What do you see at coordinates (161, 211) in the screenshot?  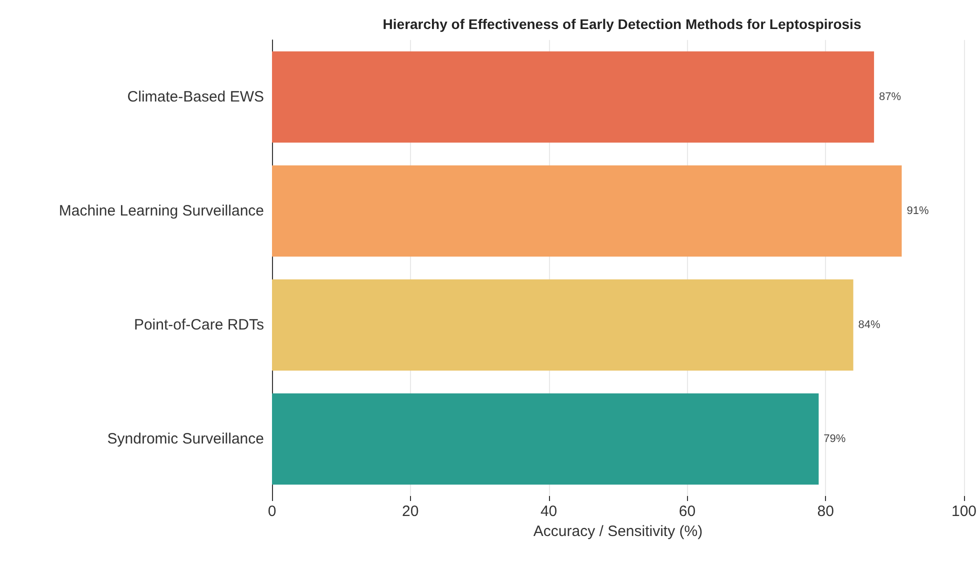 I see `y-tick-label: Machine Learning Surveillance` at bounding box center [161, 211].